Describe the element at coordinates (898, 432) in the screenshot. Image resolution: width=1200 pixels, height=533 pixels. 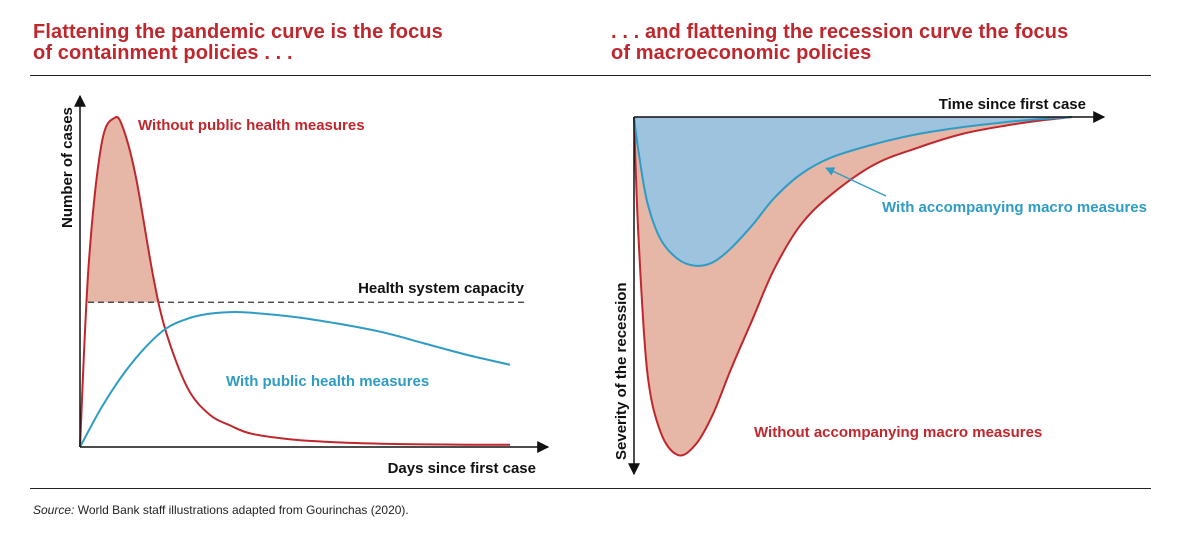
I see `label-without-macro-measures: Without accompanying macro measures` at that location.